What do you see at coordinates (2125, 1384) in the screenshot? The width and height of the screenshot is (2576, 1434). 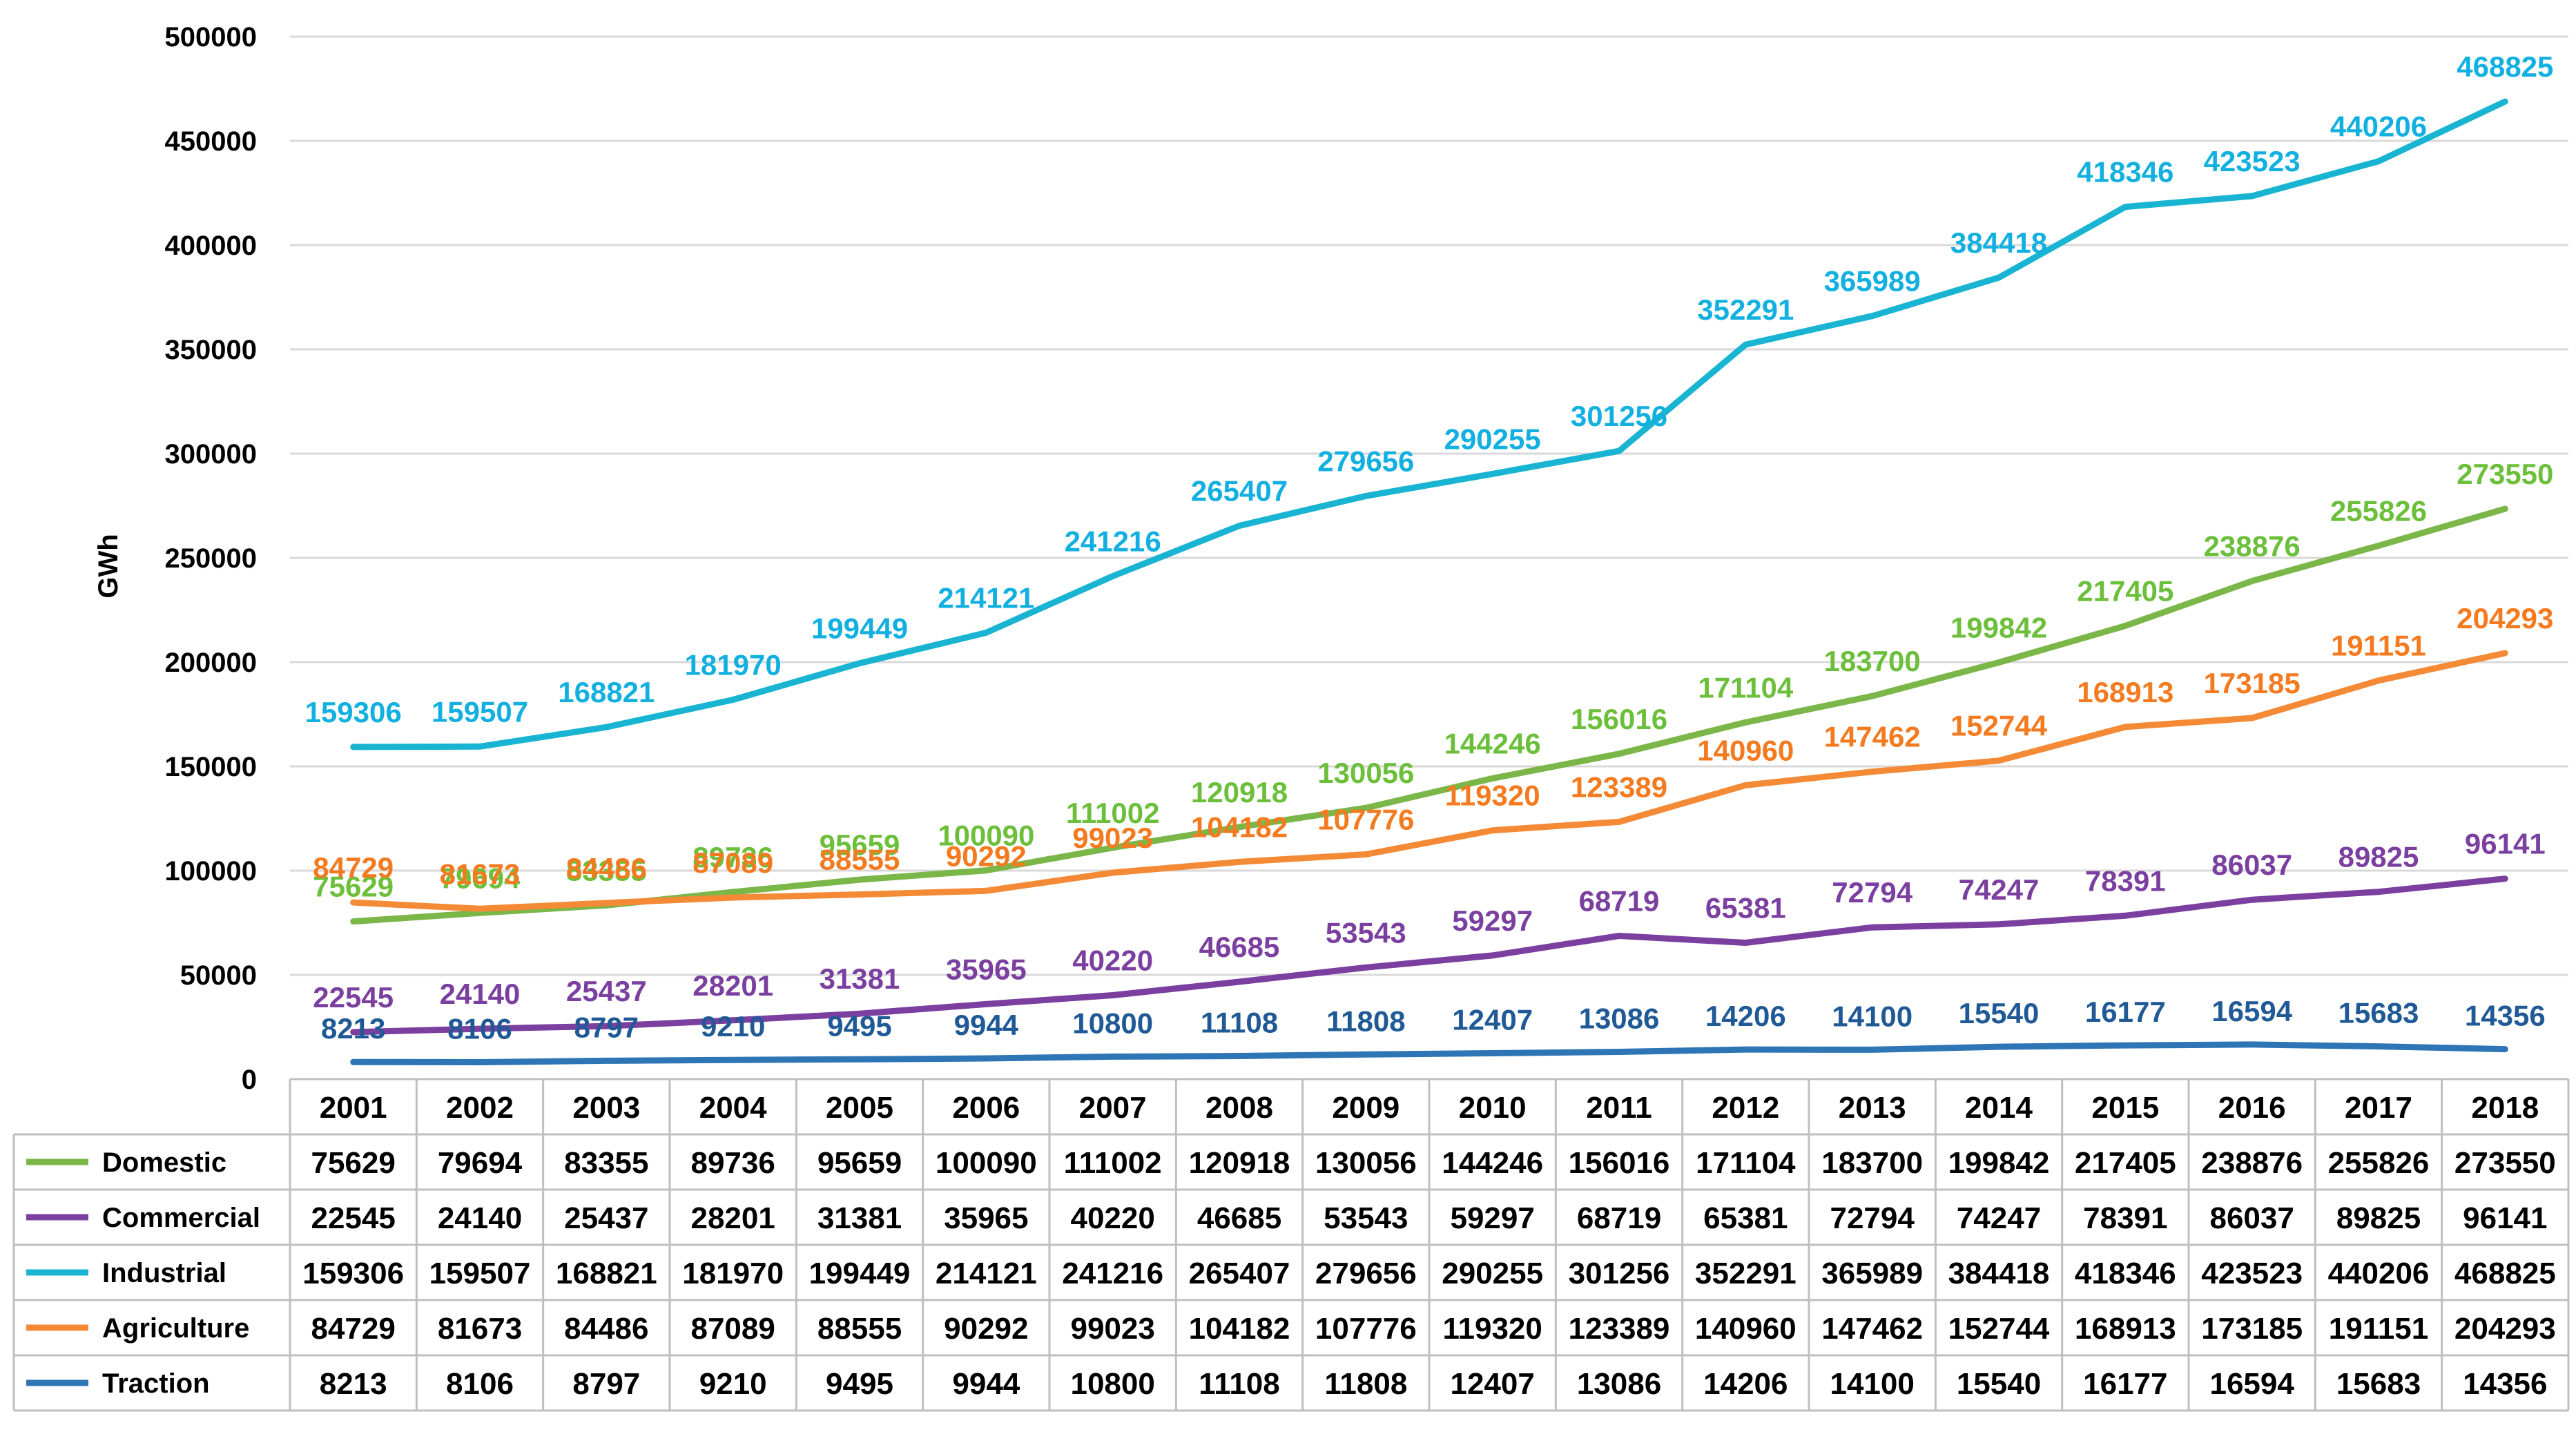 I see `table-cell: 16177` at bounding box center [2125, 1384].